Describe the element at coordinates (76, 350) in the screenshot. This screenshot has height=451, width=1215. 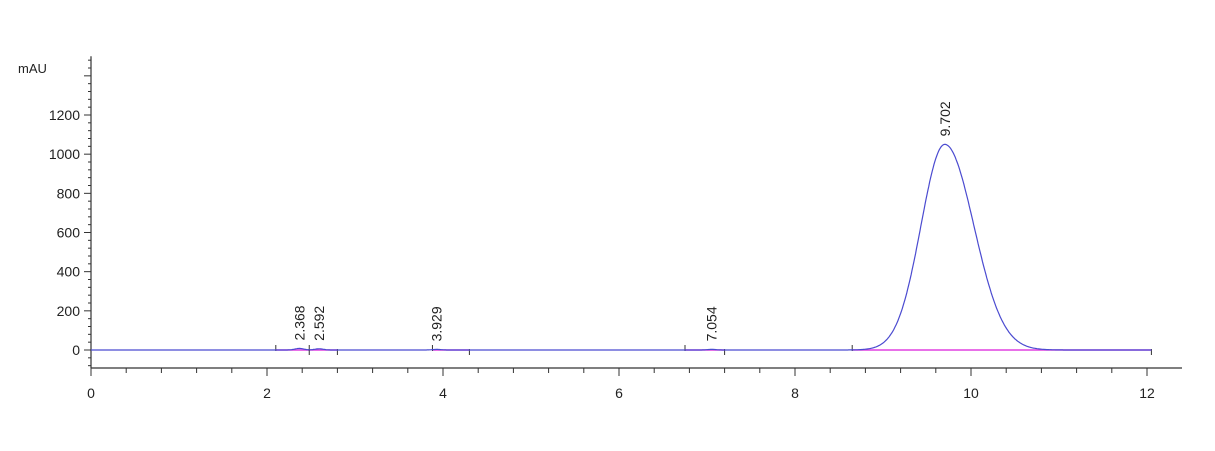
I see `y-tick-label: 0` at that location.